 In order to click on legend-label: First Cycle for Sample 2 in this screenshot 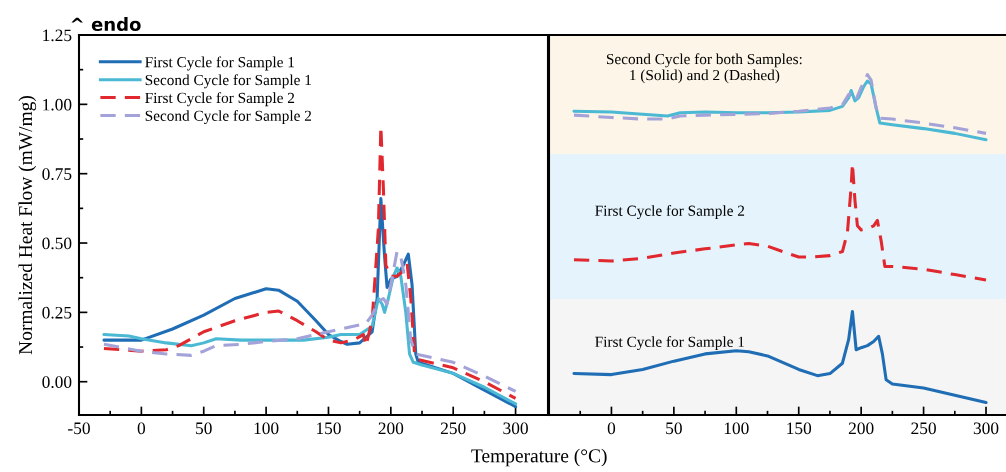, I will do `click(220, 99)`.